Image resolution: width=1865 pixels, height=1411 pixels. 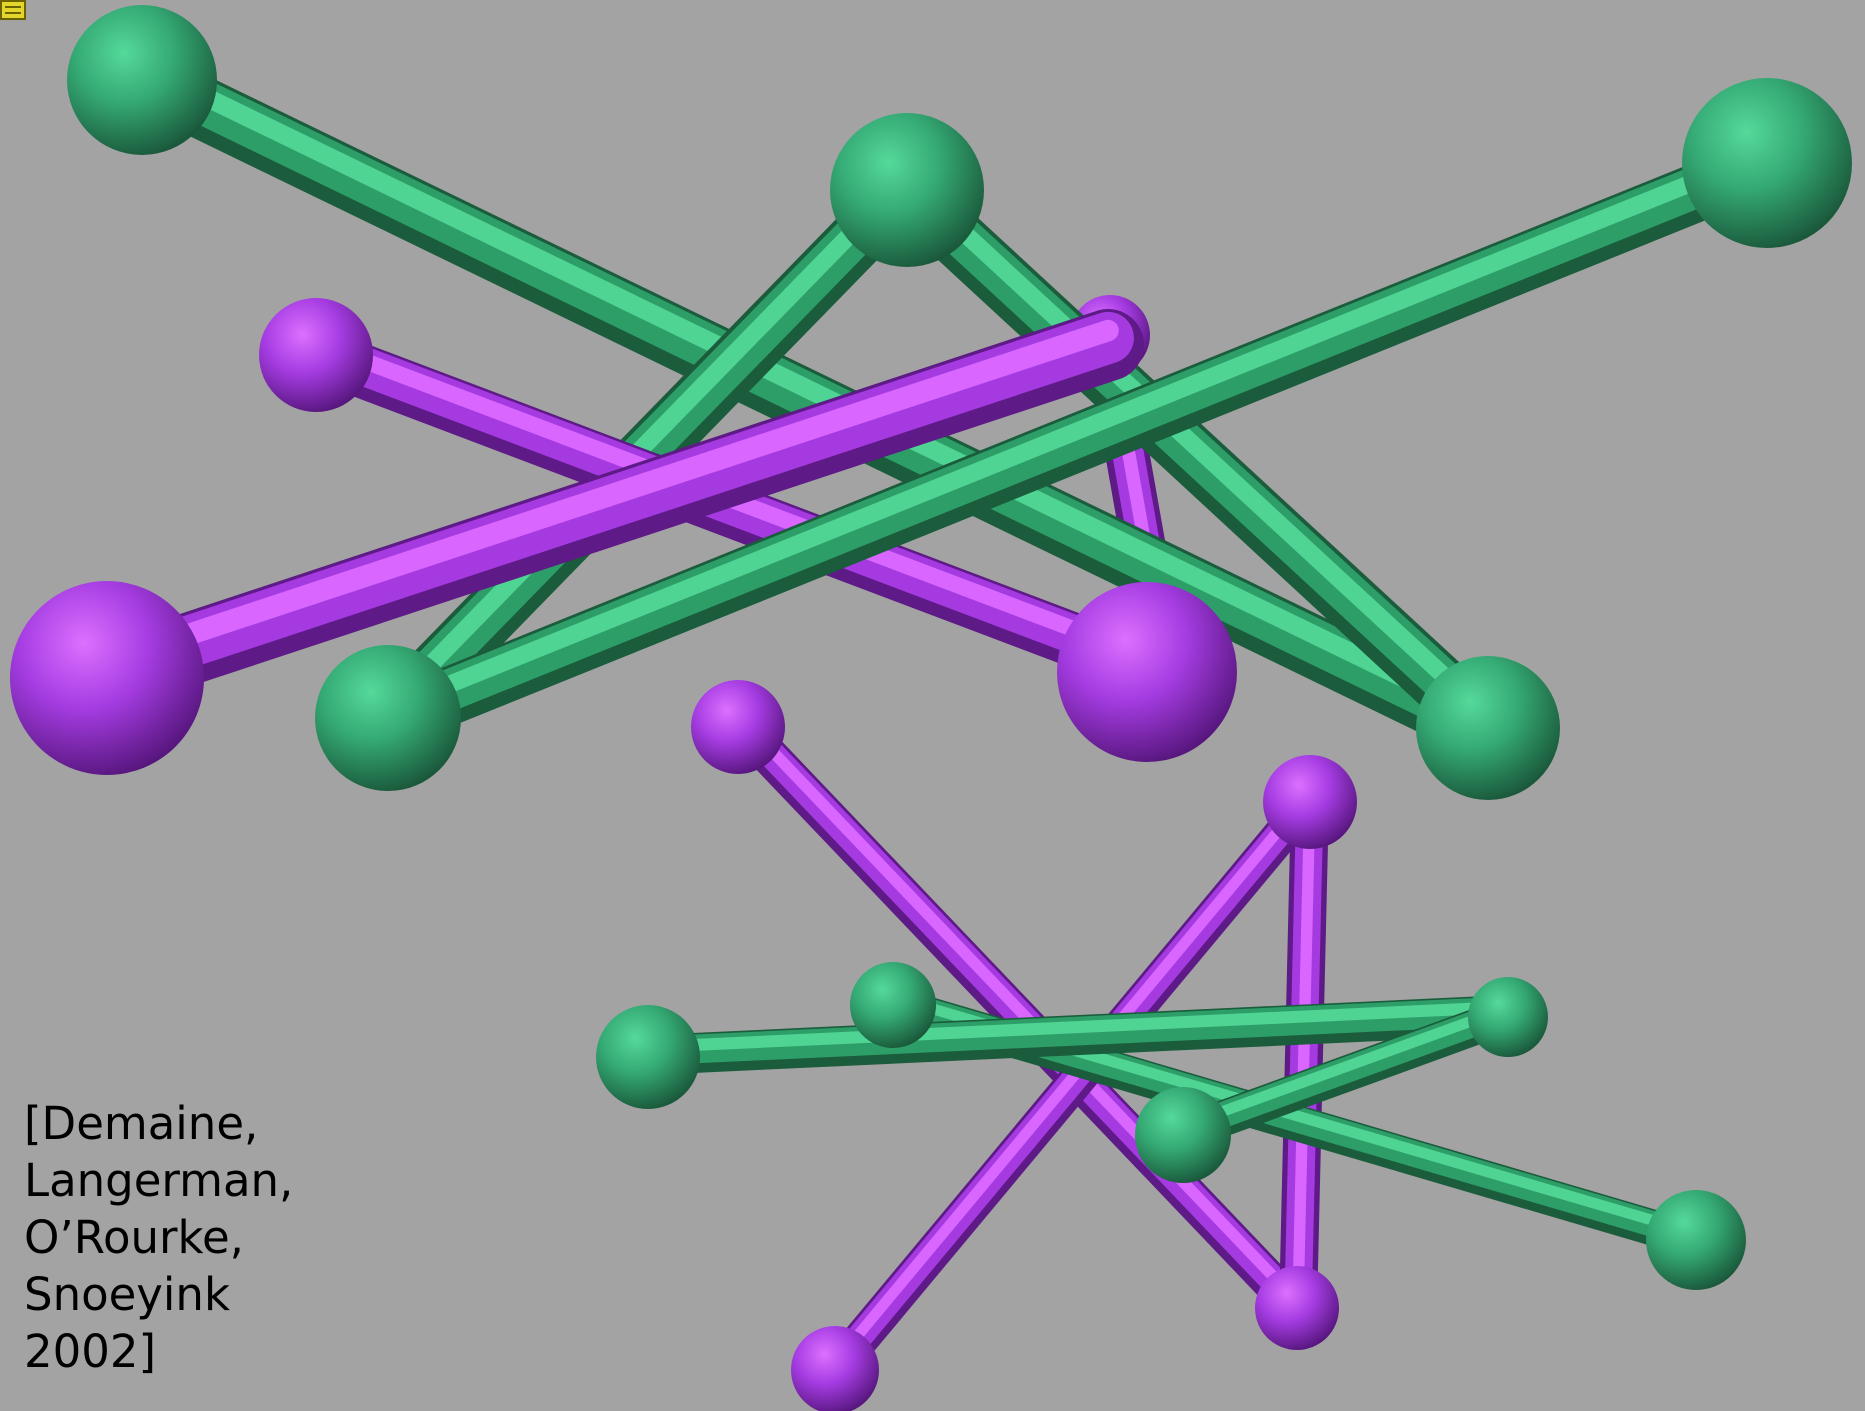 What do you see at coordinates (134, 1237) in the screenshot?
I see `citation-line: O’Rourke,` at bounding box center [134, 1237].